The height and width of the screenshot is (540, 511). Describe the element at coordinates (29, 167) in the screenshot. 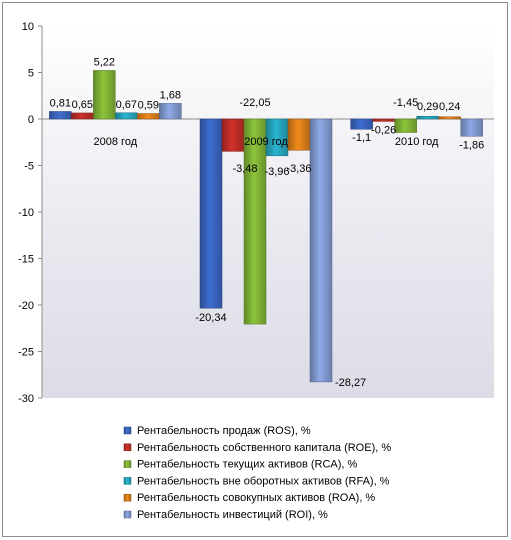

I see `y-tick-label: -5` at that location.